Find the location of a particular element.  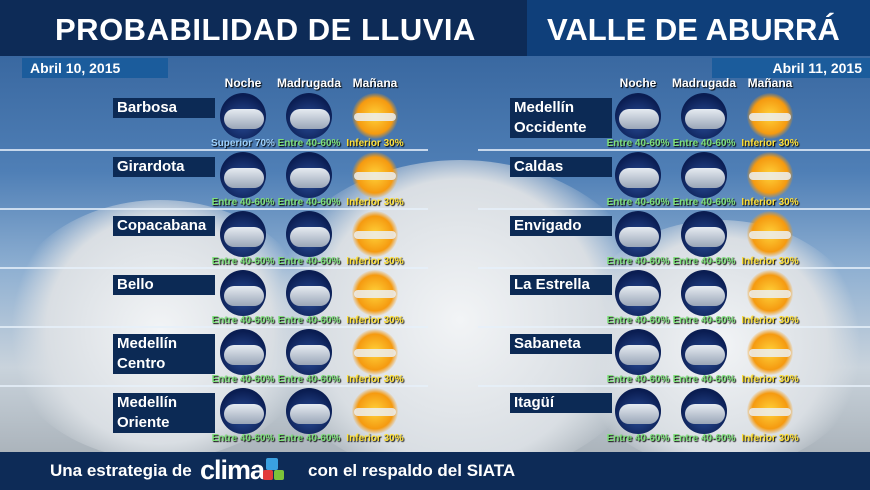

title-right: VALLE DE ABURRÁ is located at coordinates (693, 29).